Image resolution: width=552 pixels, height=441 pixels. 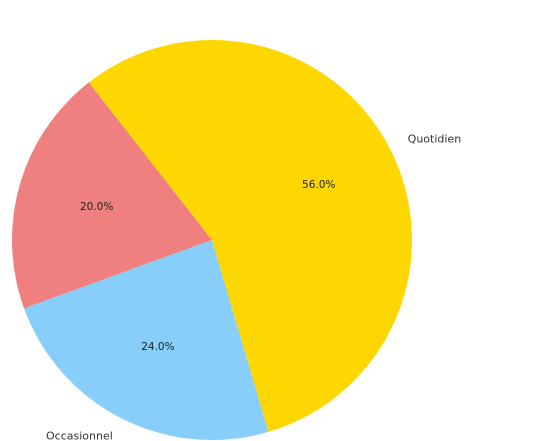 What do you see at coordinates (79, 435) in the screenshot?
I see `slice-label-occasionnel: Occasionnel` at bounding box center [79, 435].